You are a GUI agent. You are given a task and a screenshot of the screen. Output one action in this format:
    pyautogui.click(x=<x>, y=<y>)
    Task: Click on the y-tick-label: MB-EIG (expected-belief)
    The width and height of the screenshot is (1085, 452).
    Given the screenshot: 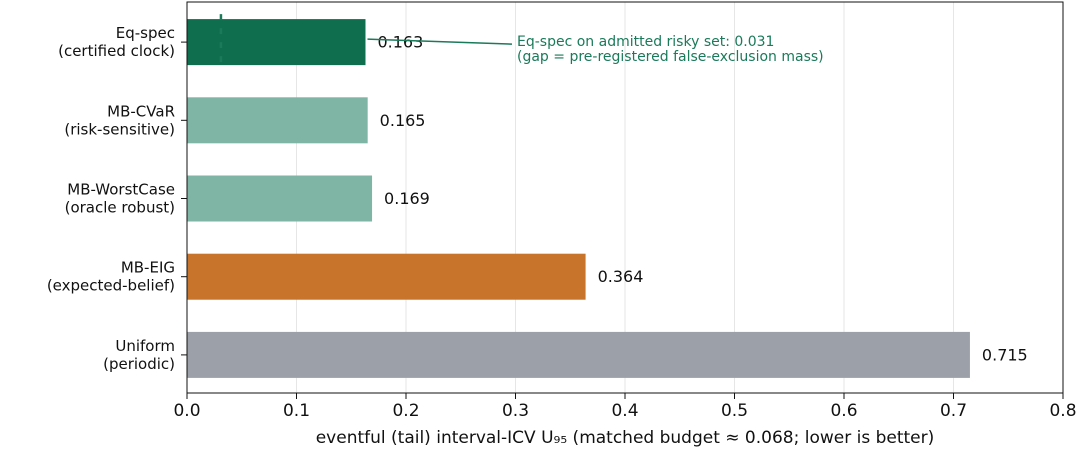 What is the action you would take?
    pyautogui.click(x=111, y=276)
    